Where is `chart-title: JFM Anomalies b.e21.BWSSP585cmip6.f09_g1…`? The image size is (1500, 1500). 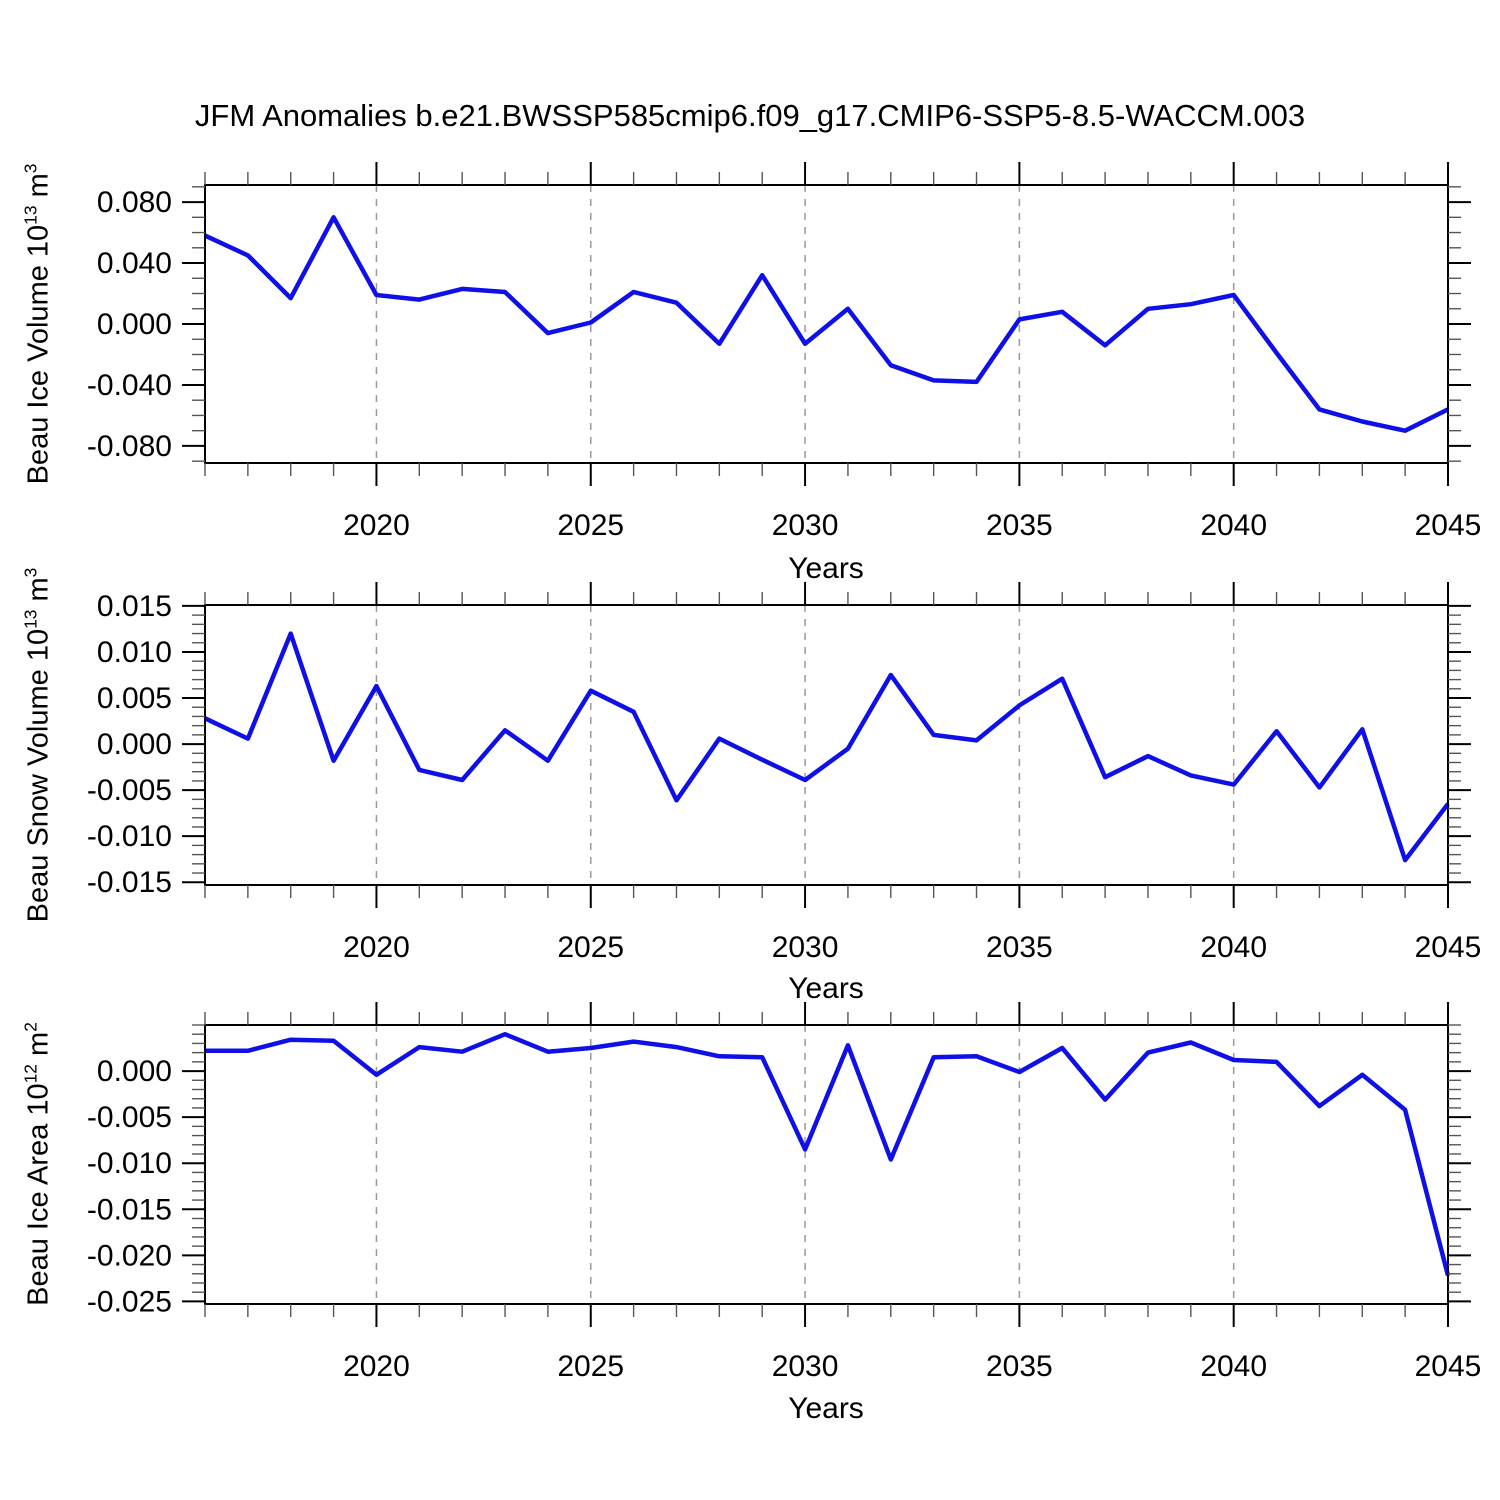
chart-title: JFM Anomalies b.e21.BWSSP585cmip6.f09_g1… is located at coordinates (750, 115).